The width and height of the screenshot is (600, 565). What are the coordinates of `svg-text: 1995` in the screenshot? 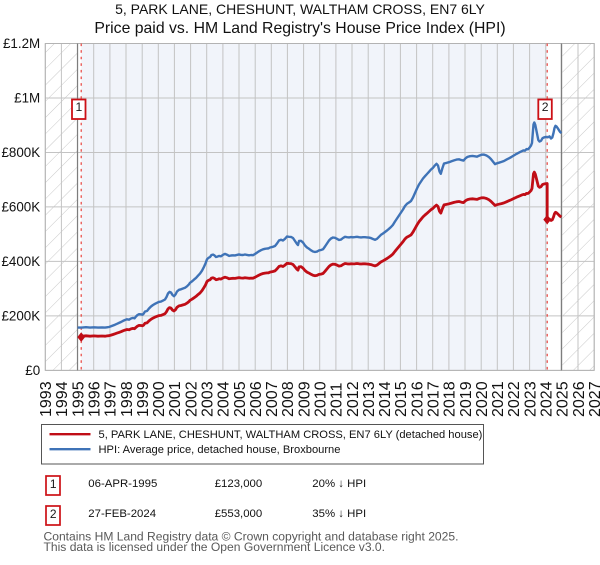 It's located at (78, 399).